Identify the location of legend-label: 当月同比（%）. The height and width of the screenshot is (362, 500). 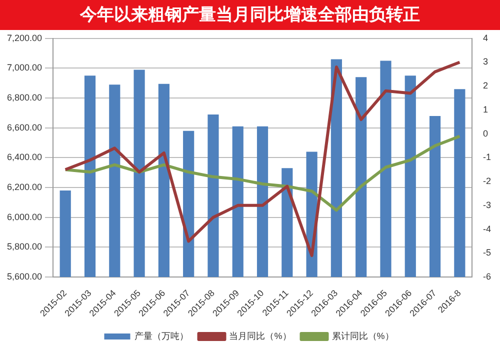
(260, 335).